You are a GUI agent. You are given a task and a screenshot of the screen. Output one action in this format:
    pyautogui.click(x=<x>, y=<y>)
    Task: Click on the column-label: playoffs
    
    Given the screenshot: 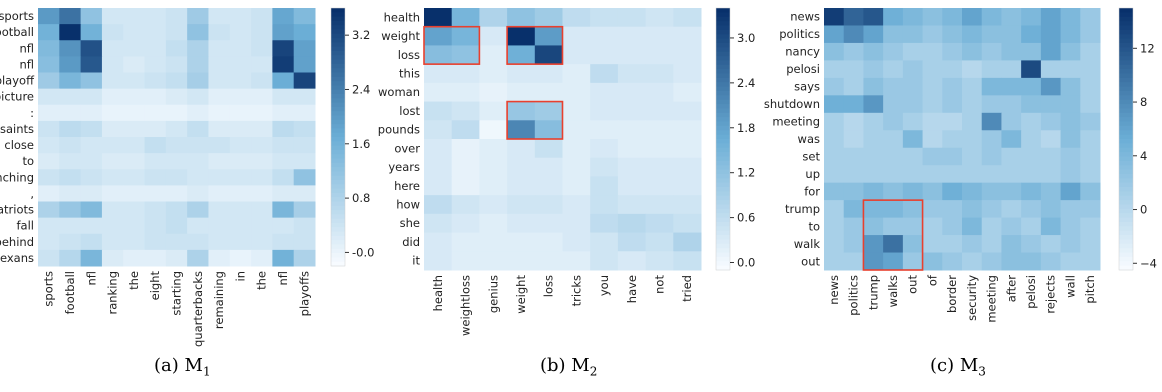 What is the action you would take?
    pyautogui.click(x=304, y=293)
    